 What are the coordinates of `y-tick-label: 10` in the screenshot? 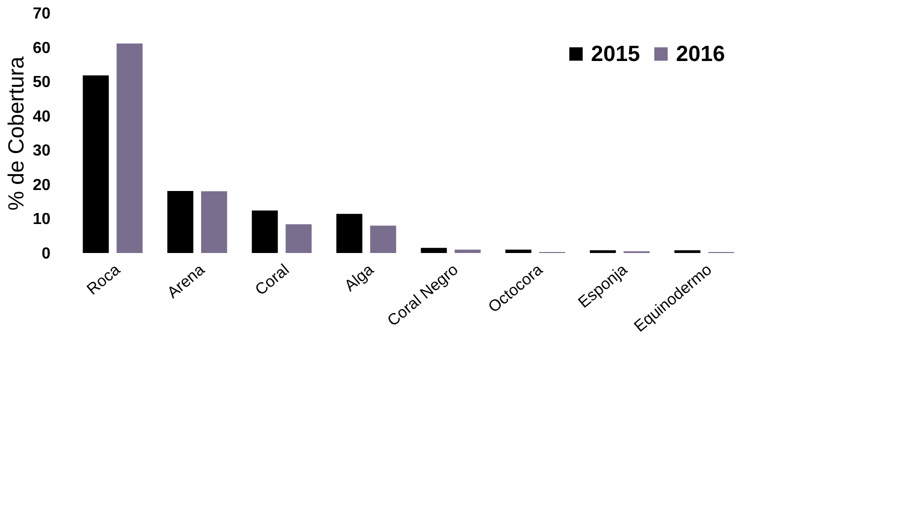 It's located at (41, 219).